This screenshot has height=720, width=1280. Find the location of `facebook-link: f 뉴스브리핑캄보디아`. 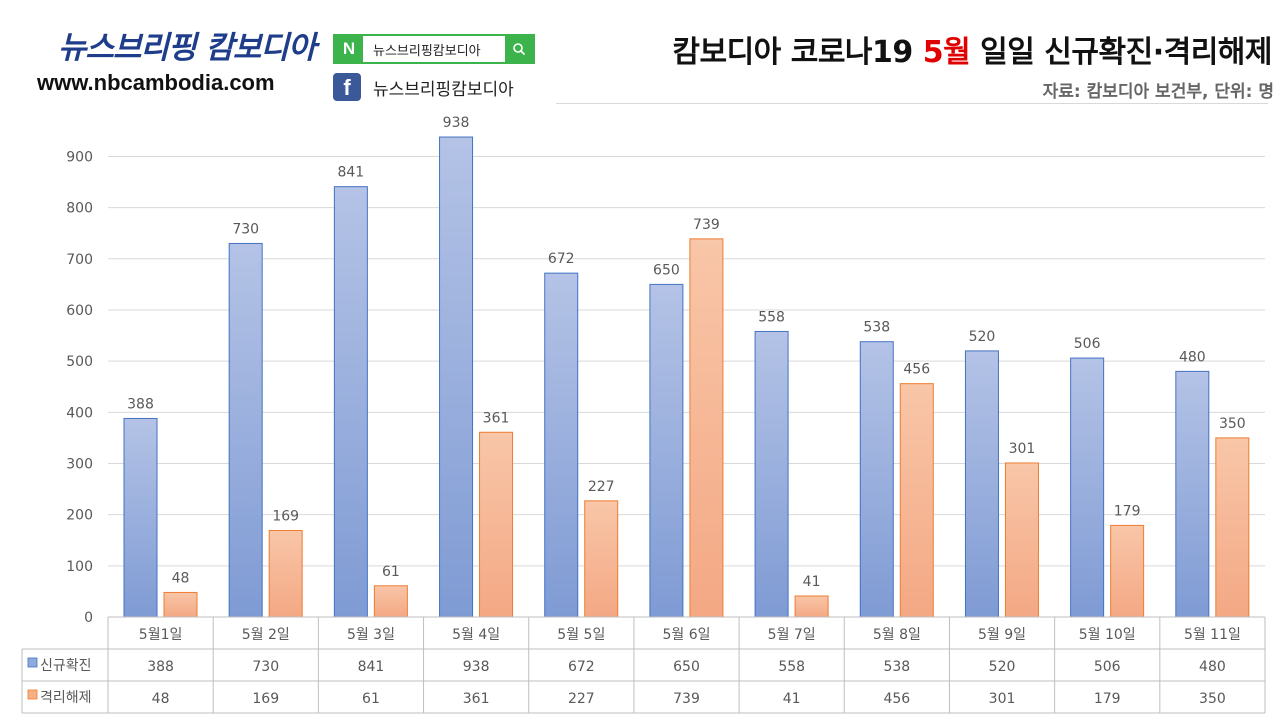

facebook-link: f 뉴스브리핑캄보디아 is located at coordinates (423, 87).